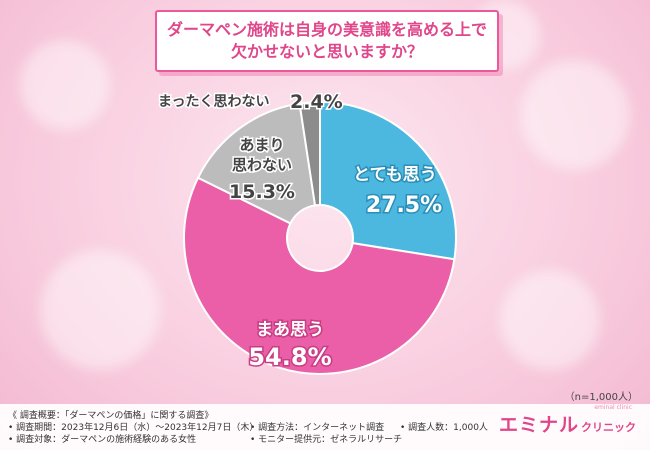 The height and width of the screenshot is (450, 650). I want to click on survey-period: • 調査期間：2023年12月6日（水）～2023年12月7日（木）, so click(133, 428).